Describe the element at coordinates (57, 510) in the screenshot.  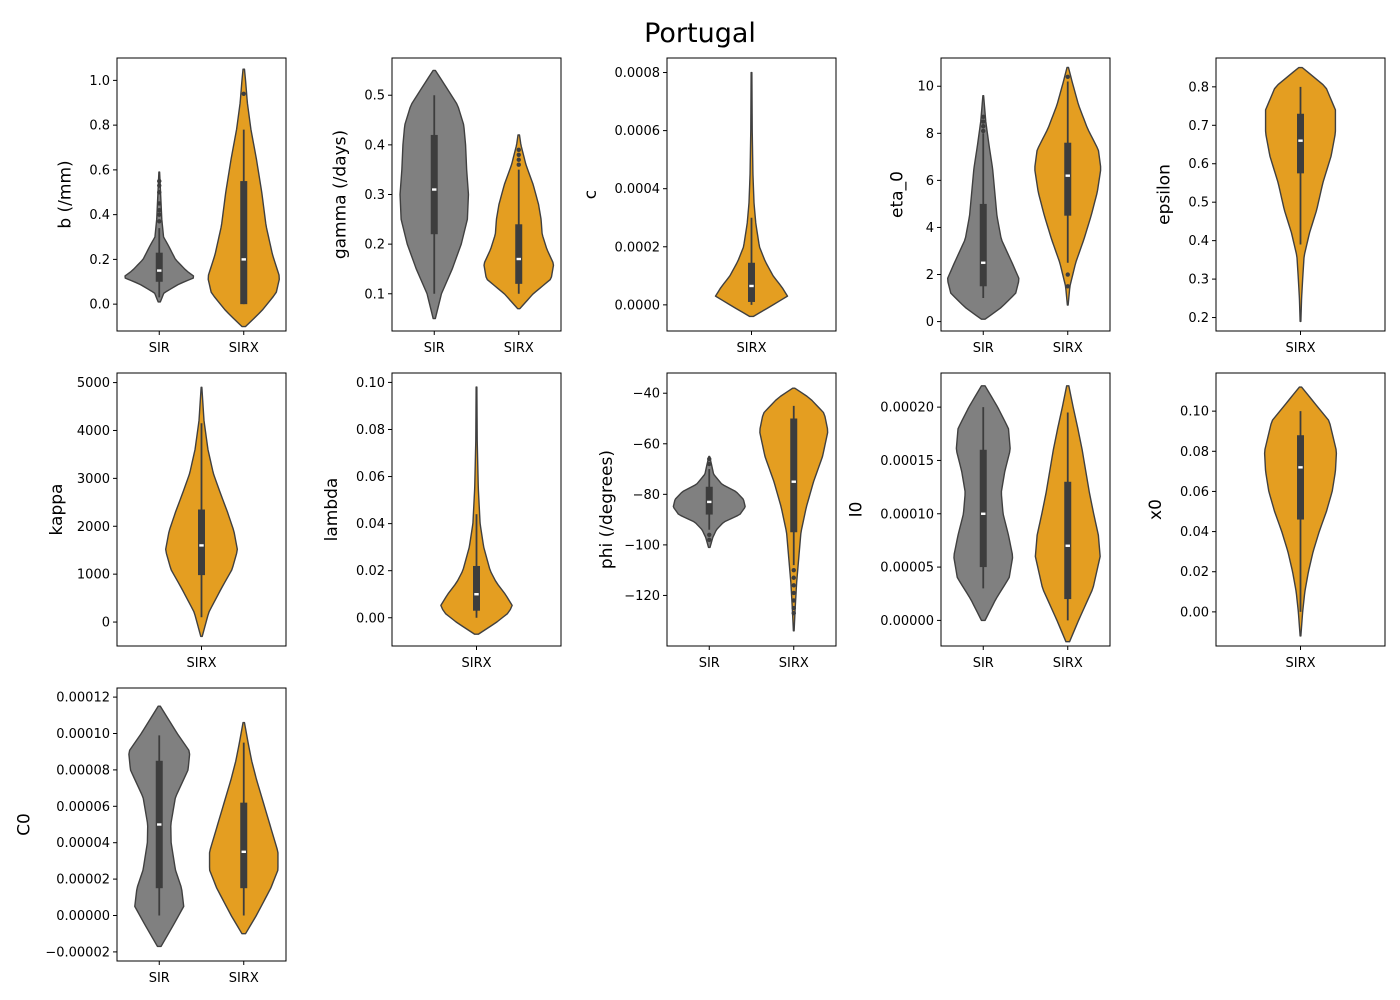
I see `y-axis-label: kappa` at that location.